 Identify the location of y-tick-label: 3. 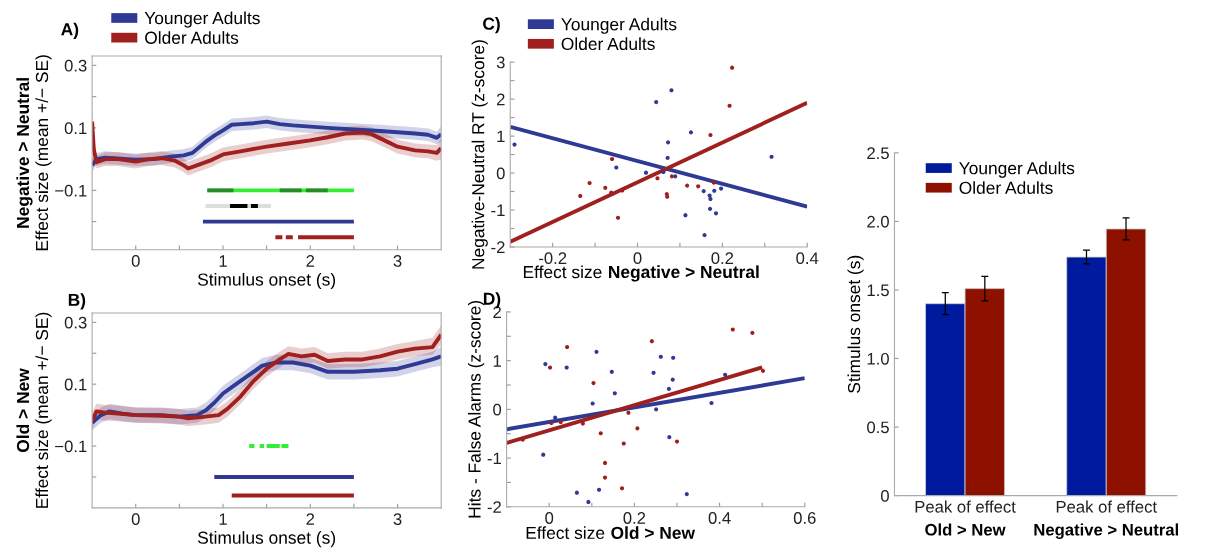
(500, 62).